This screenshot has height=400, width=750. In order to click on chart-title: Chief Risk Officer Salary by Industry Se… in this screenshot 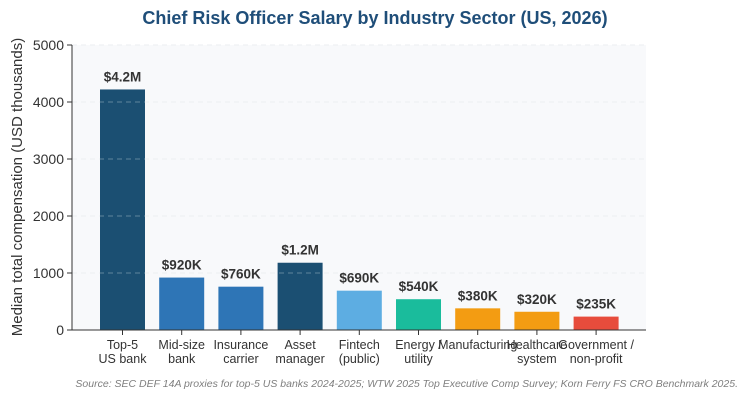, I will do `click(374, 18)`.